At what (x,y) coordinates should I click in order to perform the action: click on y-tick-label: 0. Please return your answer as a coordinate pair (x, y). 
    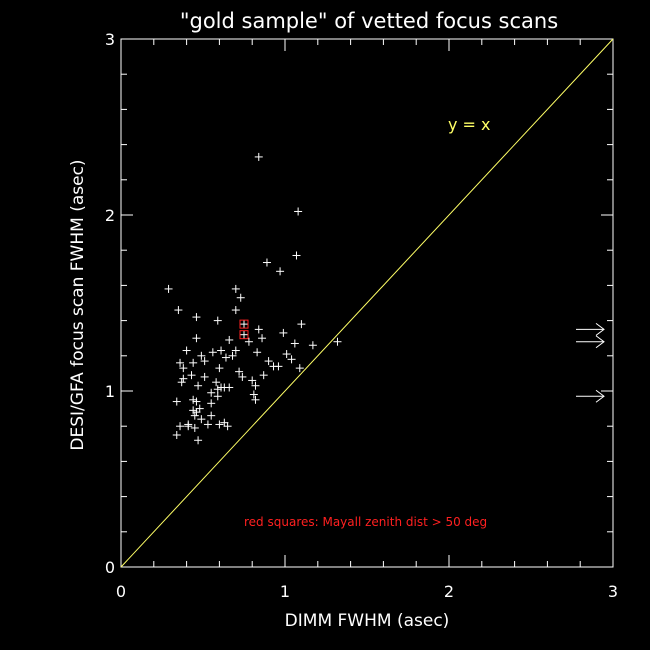
    Looking at the image, I should click on (110, 567).